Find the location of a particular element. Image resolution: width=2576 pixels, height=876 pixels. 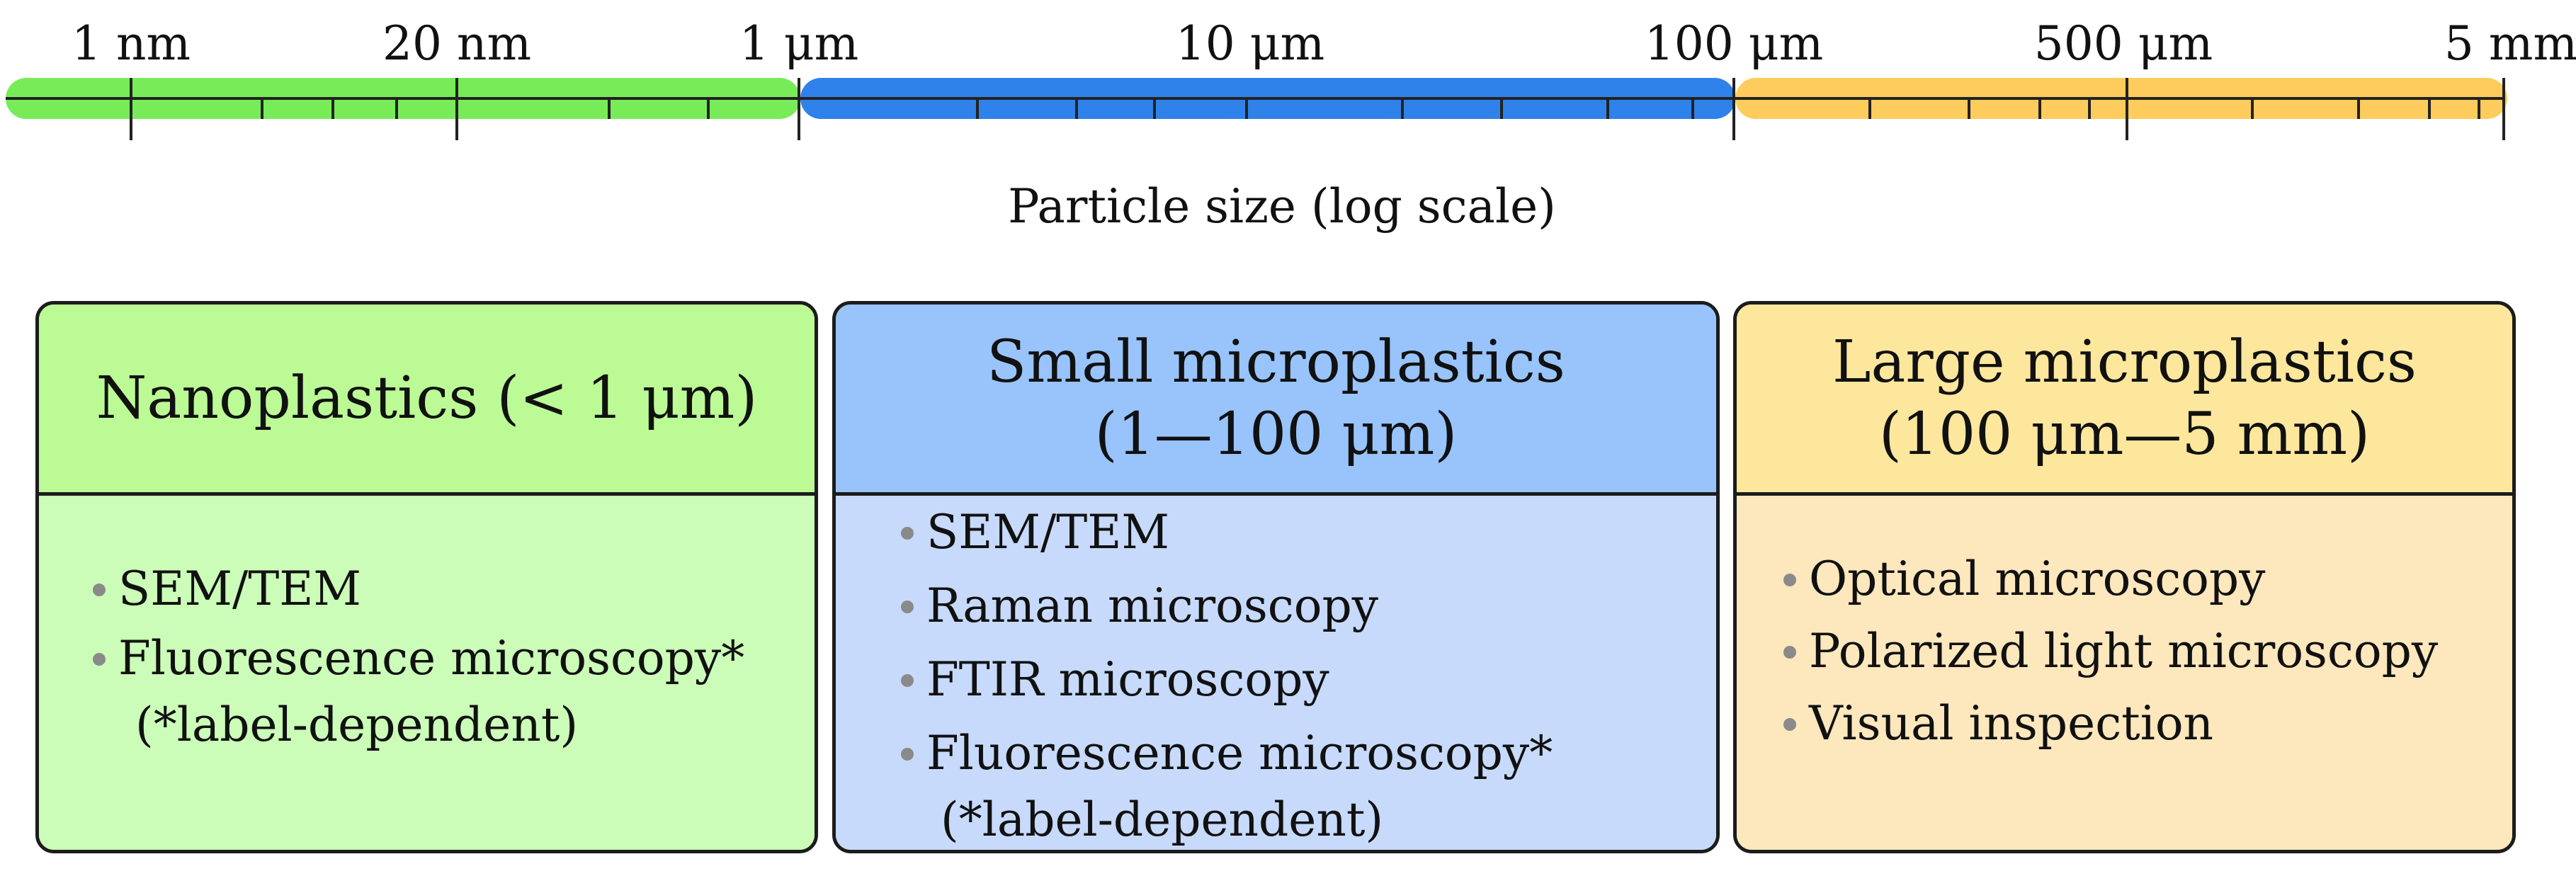

small-microplastics-header: Small microplastics (1—100 μm) is located at coordinates (1276, 401).